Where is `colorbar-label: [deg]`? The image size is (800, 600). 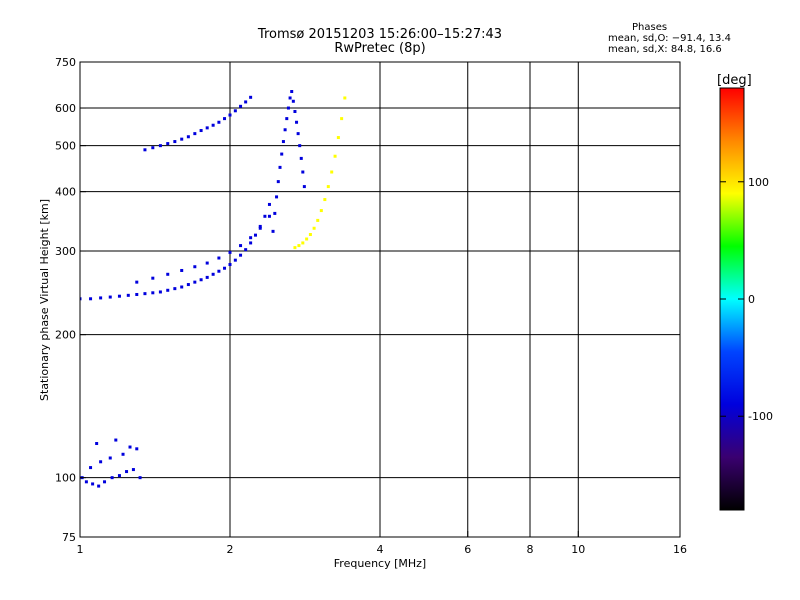
colorbar-label: [deg] is located at coordinates (734, 80).